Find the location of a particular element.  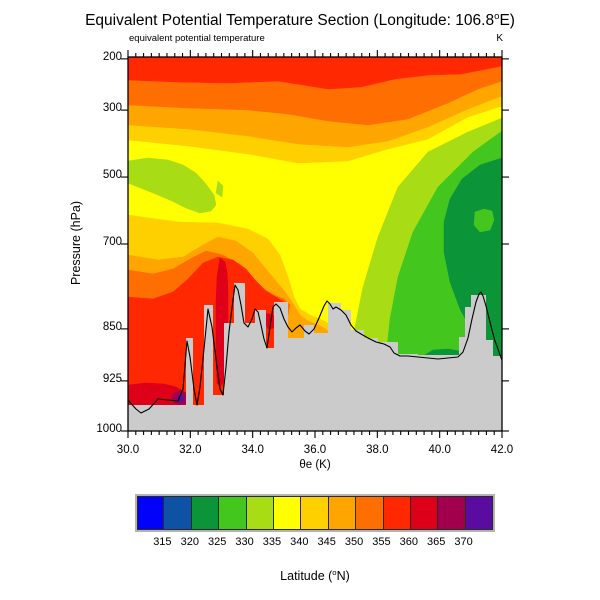

terrain-line is located at coordinates (315, 349).